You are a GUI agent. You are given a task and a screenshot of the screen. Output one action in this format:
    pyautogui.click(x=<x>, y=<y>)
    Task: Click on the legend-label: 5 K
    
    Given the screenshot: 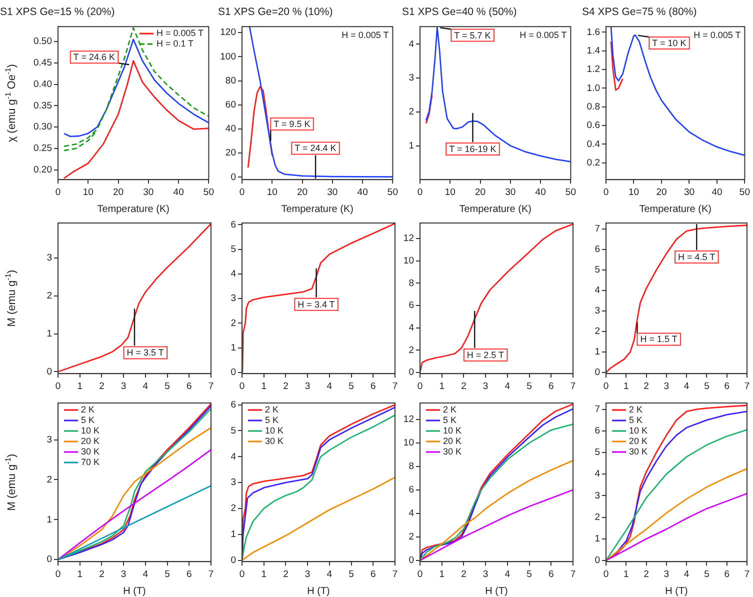 What is the action you would take?
    pyautogui.click(x=450, y=419)
    